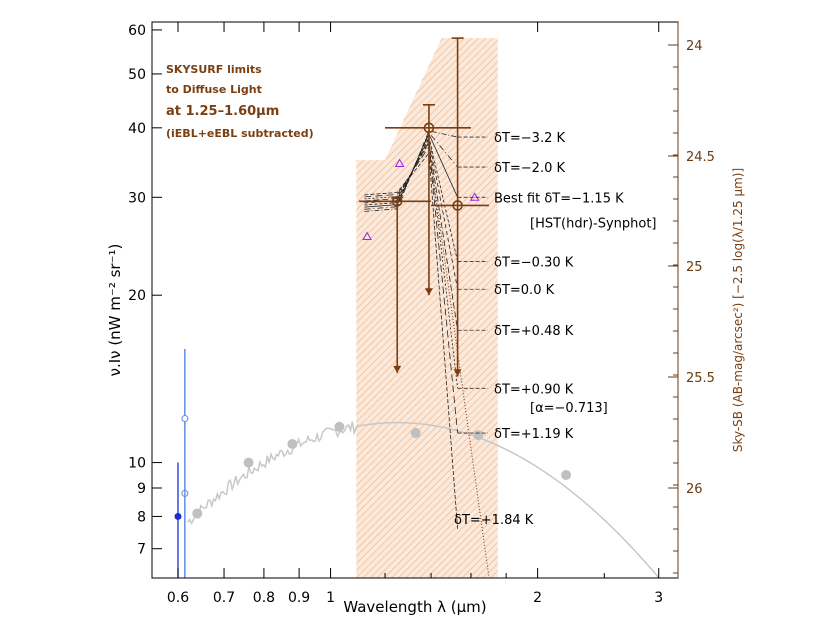 The image size is (830, 642). I want to click on x-axis-label: Wavelength λ (μm), so click(414, 607).